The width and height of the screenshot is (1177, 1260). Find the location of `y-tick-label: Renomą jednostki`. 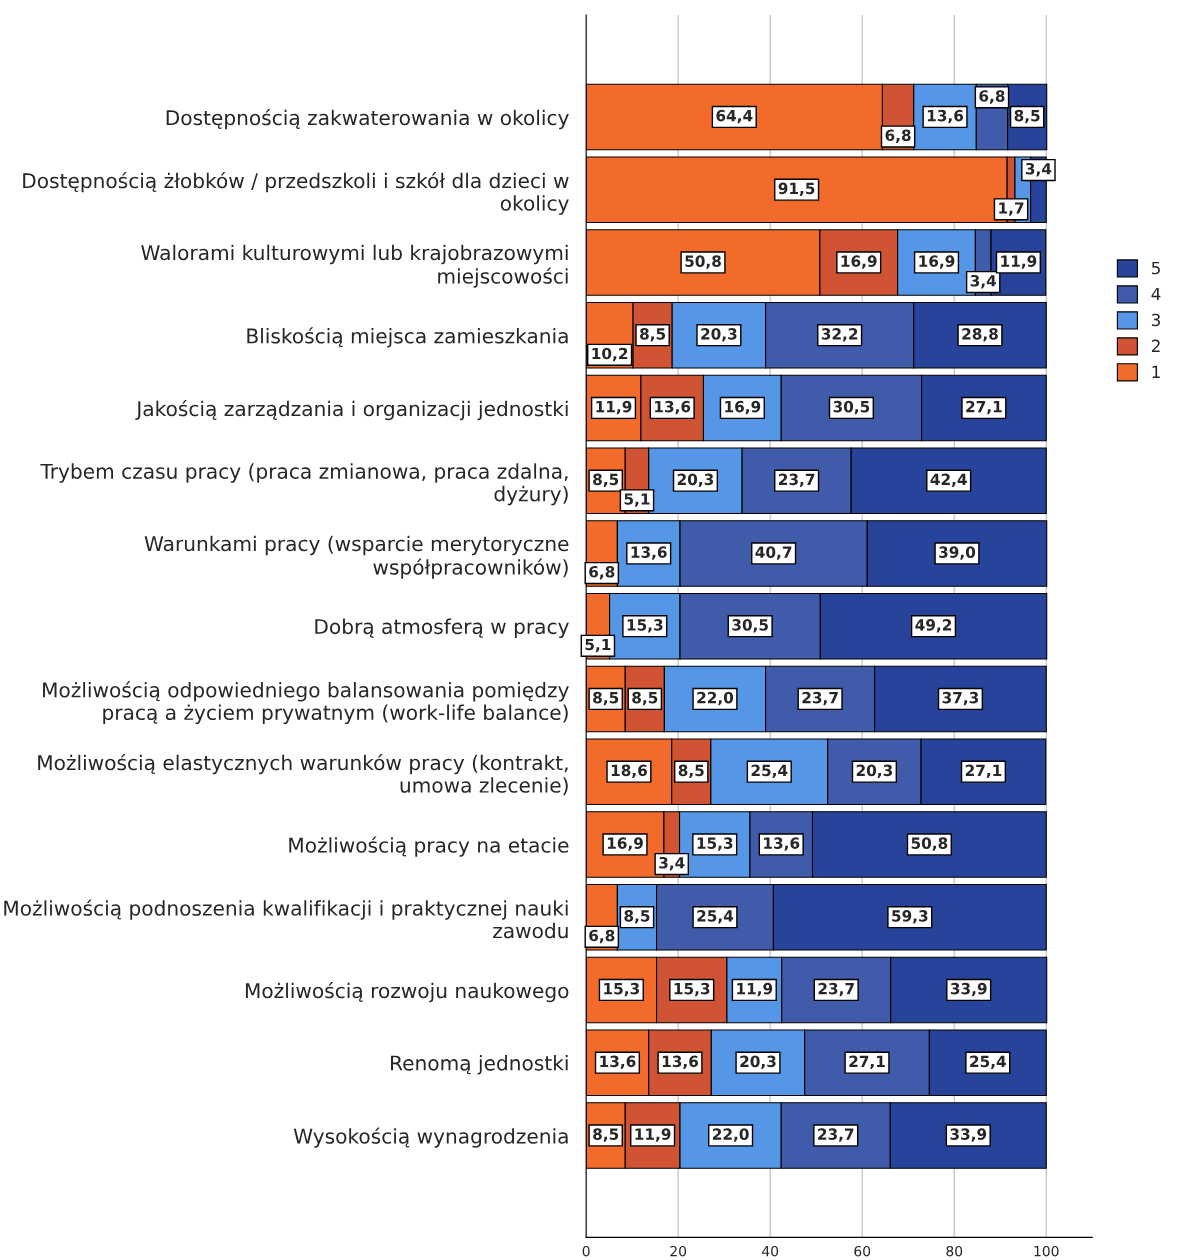

y-tick-label: Renomą jednostki is located at coordinates (479, 1065).